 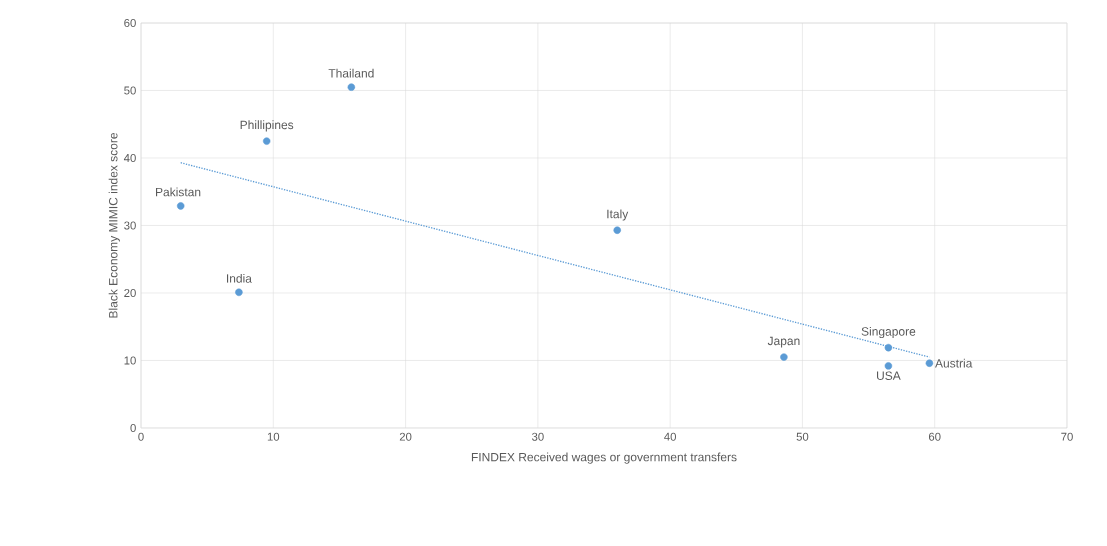 What do you see at coordinates (604, 458) in the screenshot?
I see `x-axis-title: FINDEX Received wages or government transfers` at bounding box center [604, 458].